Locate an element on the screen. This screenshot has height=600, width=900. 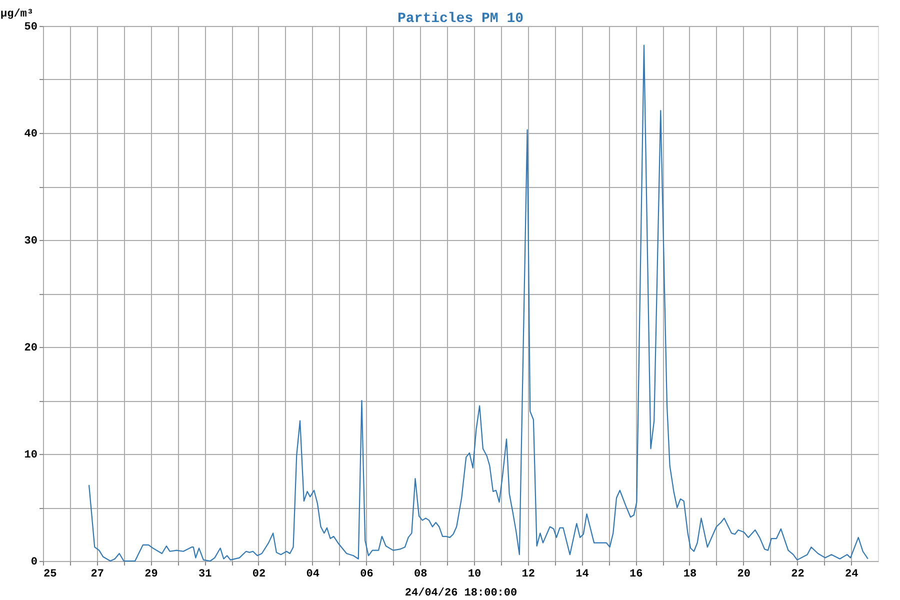
x-tick-label: 08 is located at coordinates (421, 574).